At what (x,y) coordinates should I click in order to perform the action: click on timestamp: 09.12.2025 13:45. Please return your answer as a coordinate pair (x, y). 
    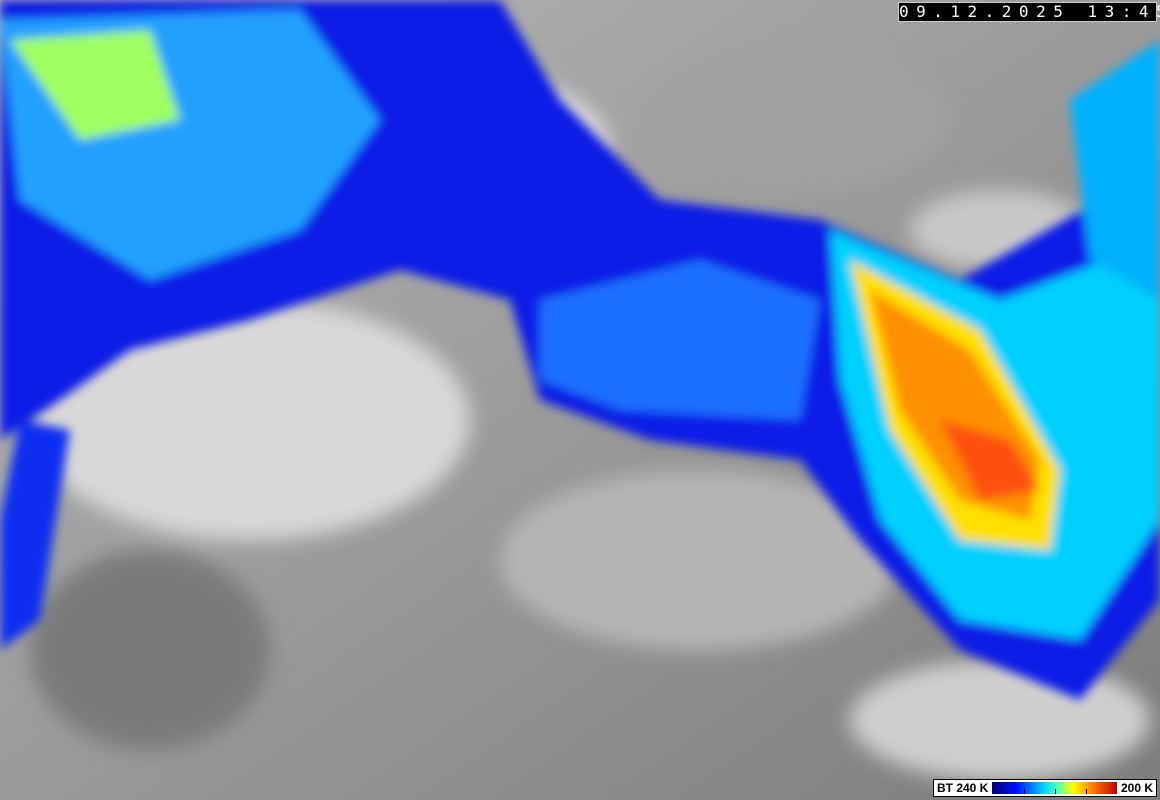
    Looking at the image, I should click on (1029, 12).